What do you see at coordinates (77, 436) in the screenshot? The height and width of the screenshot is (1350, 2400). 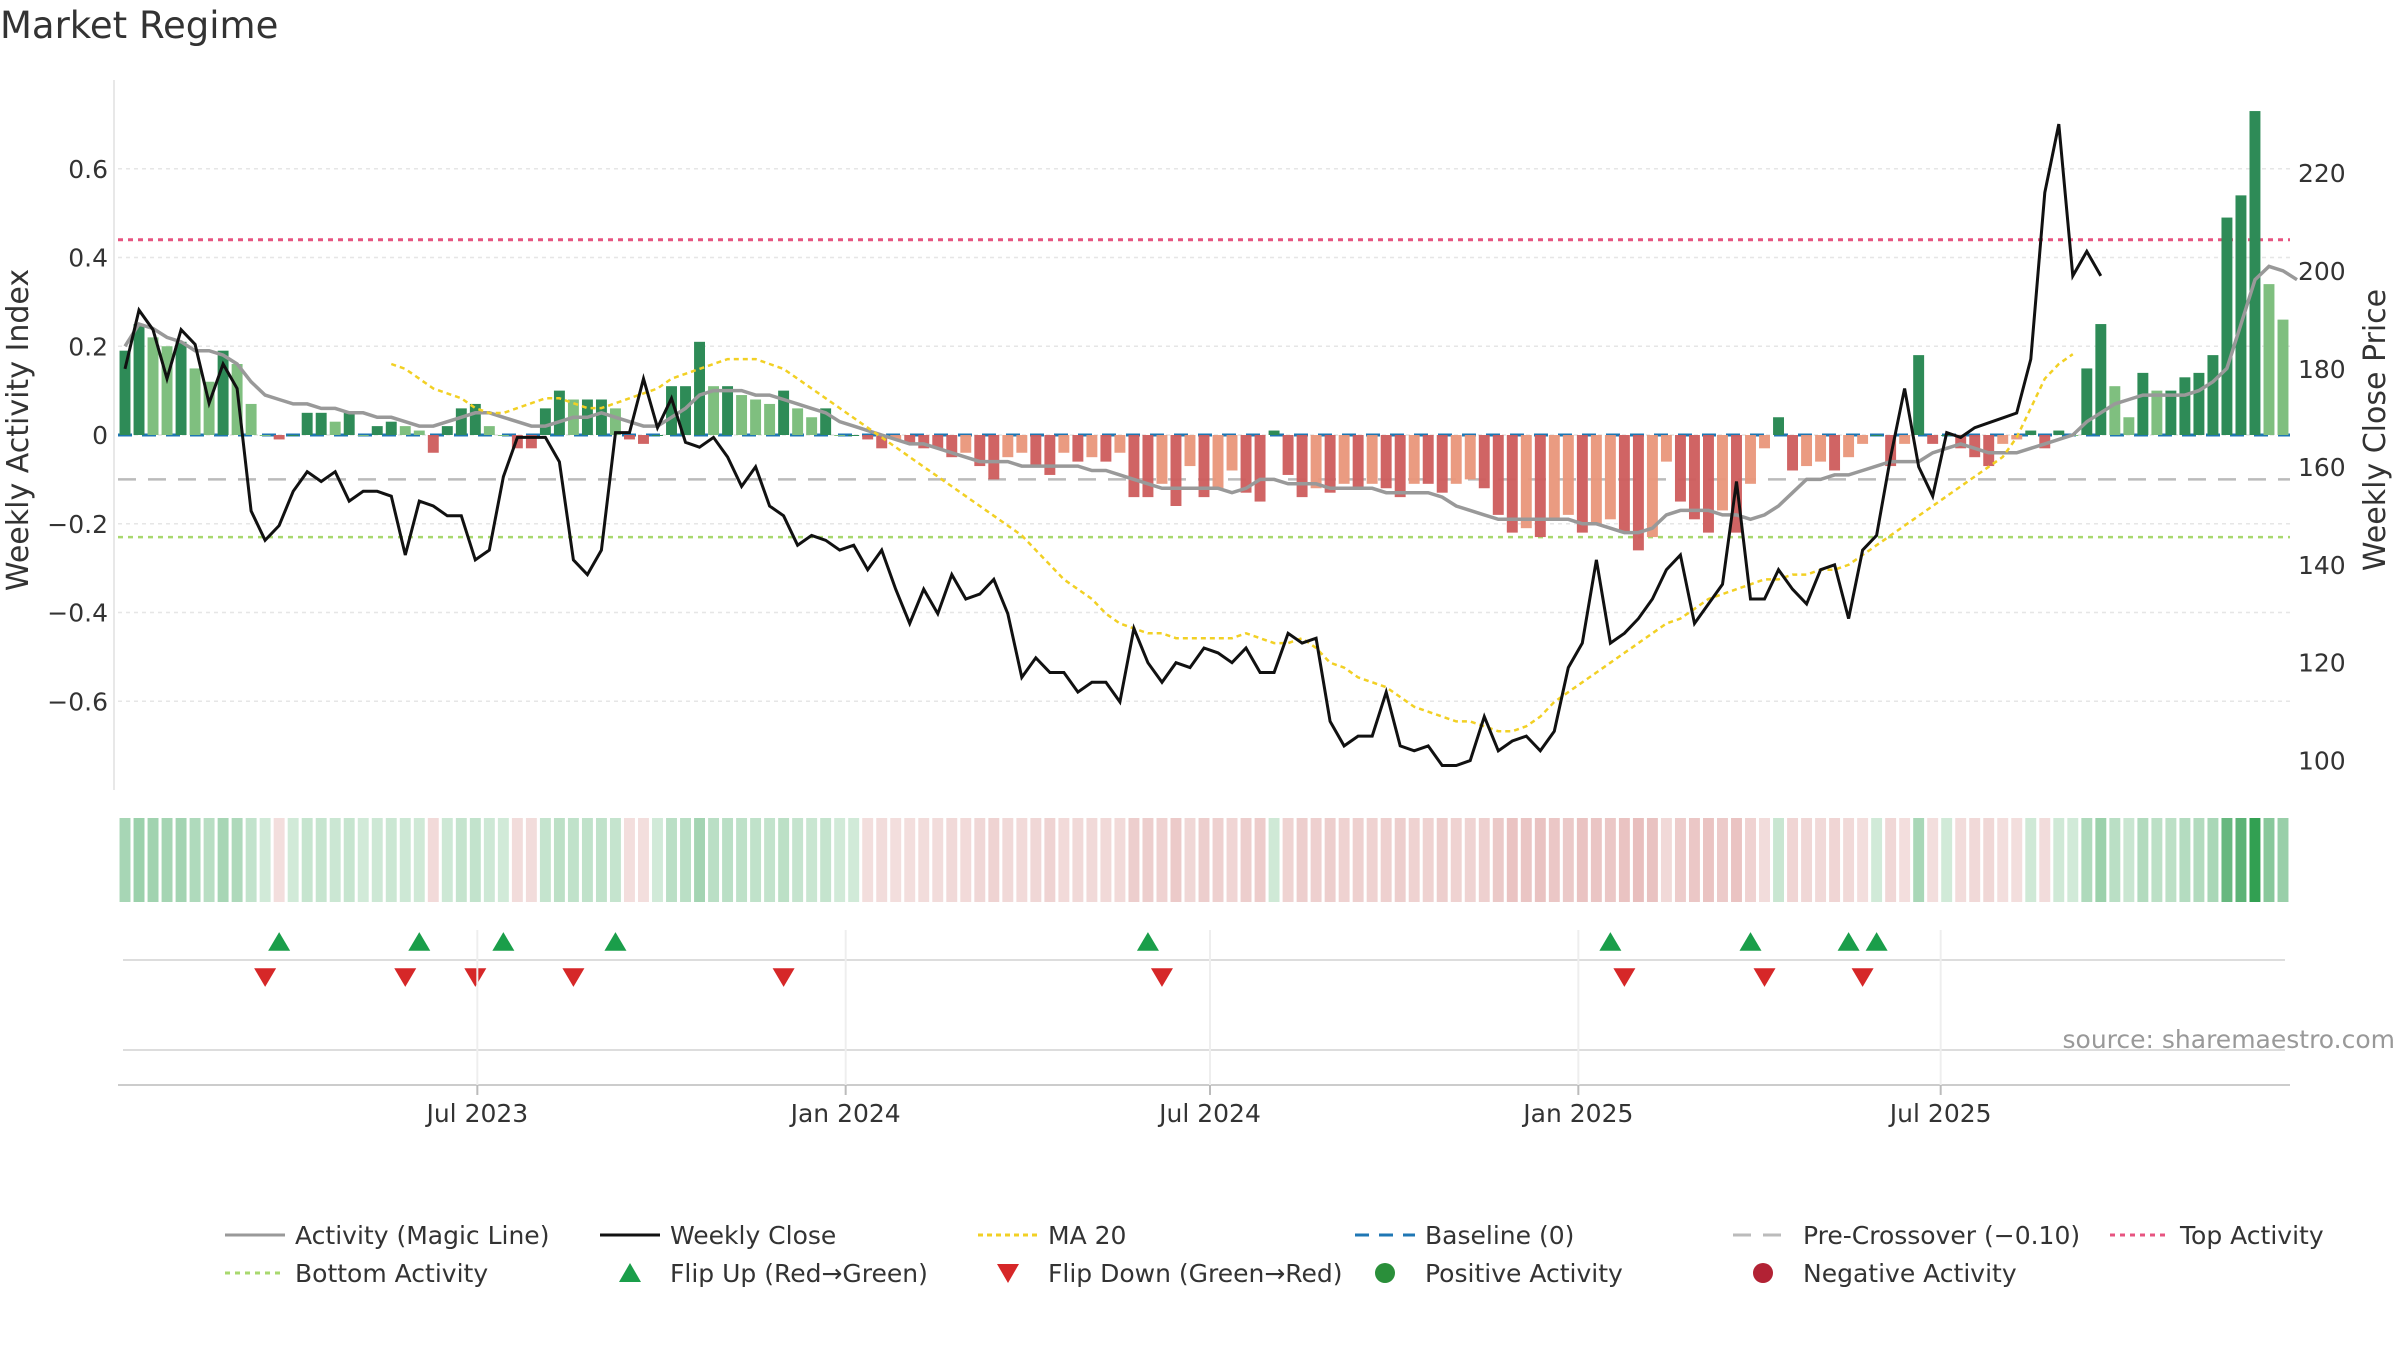 I see `left-y-axis: 0.6 0.4 0.2 0 −0.2 −0.4 −0.6` at bounding box center [77, 436].